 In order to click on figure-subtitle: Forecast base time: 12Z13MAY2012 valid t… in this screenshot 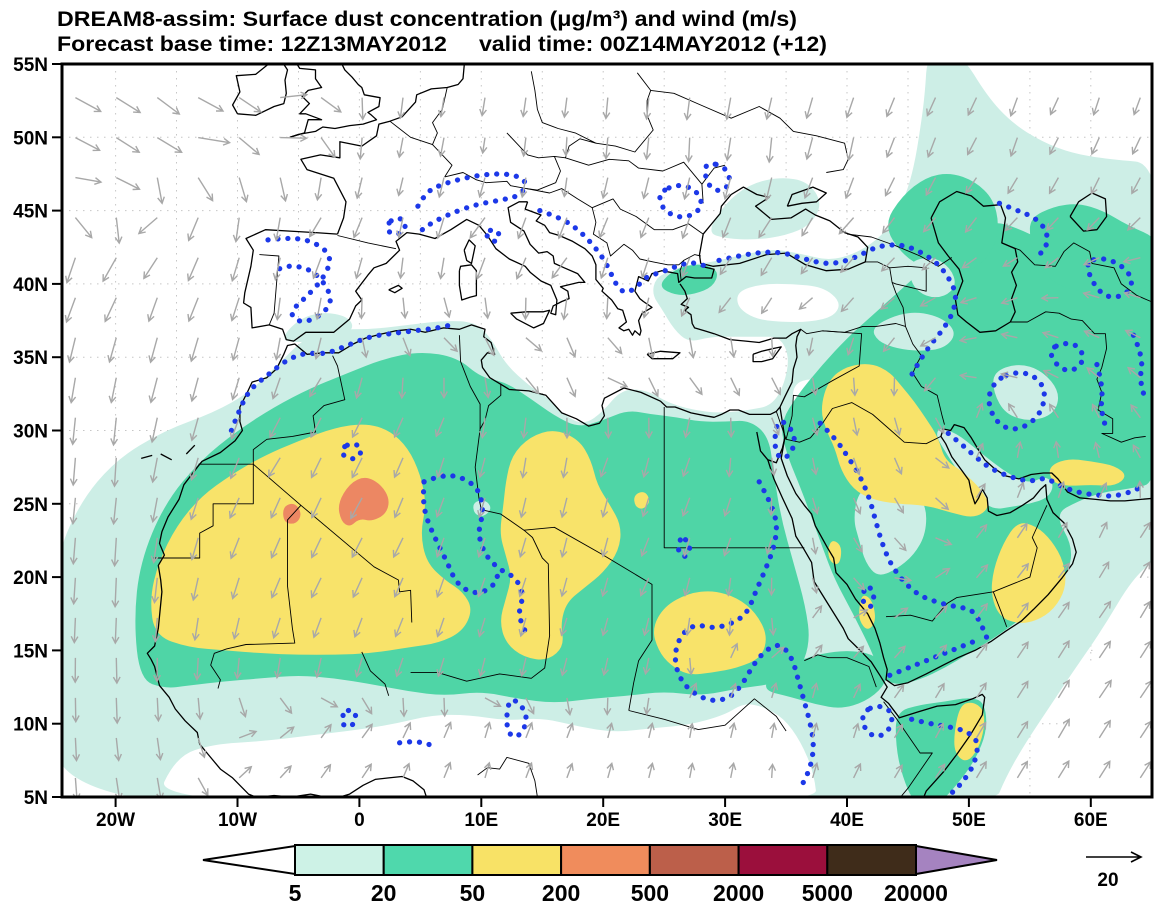, I will do `click(442, 44)`.